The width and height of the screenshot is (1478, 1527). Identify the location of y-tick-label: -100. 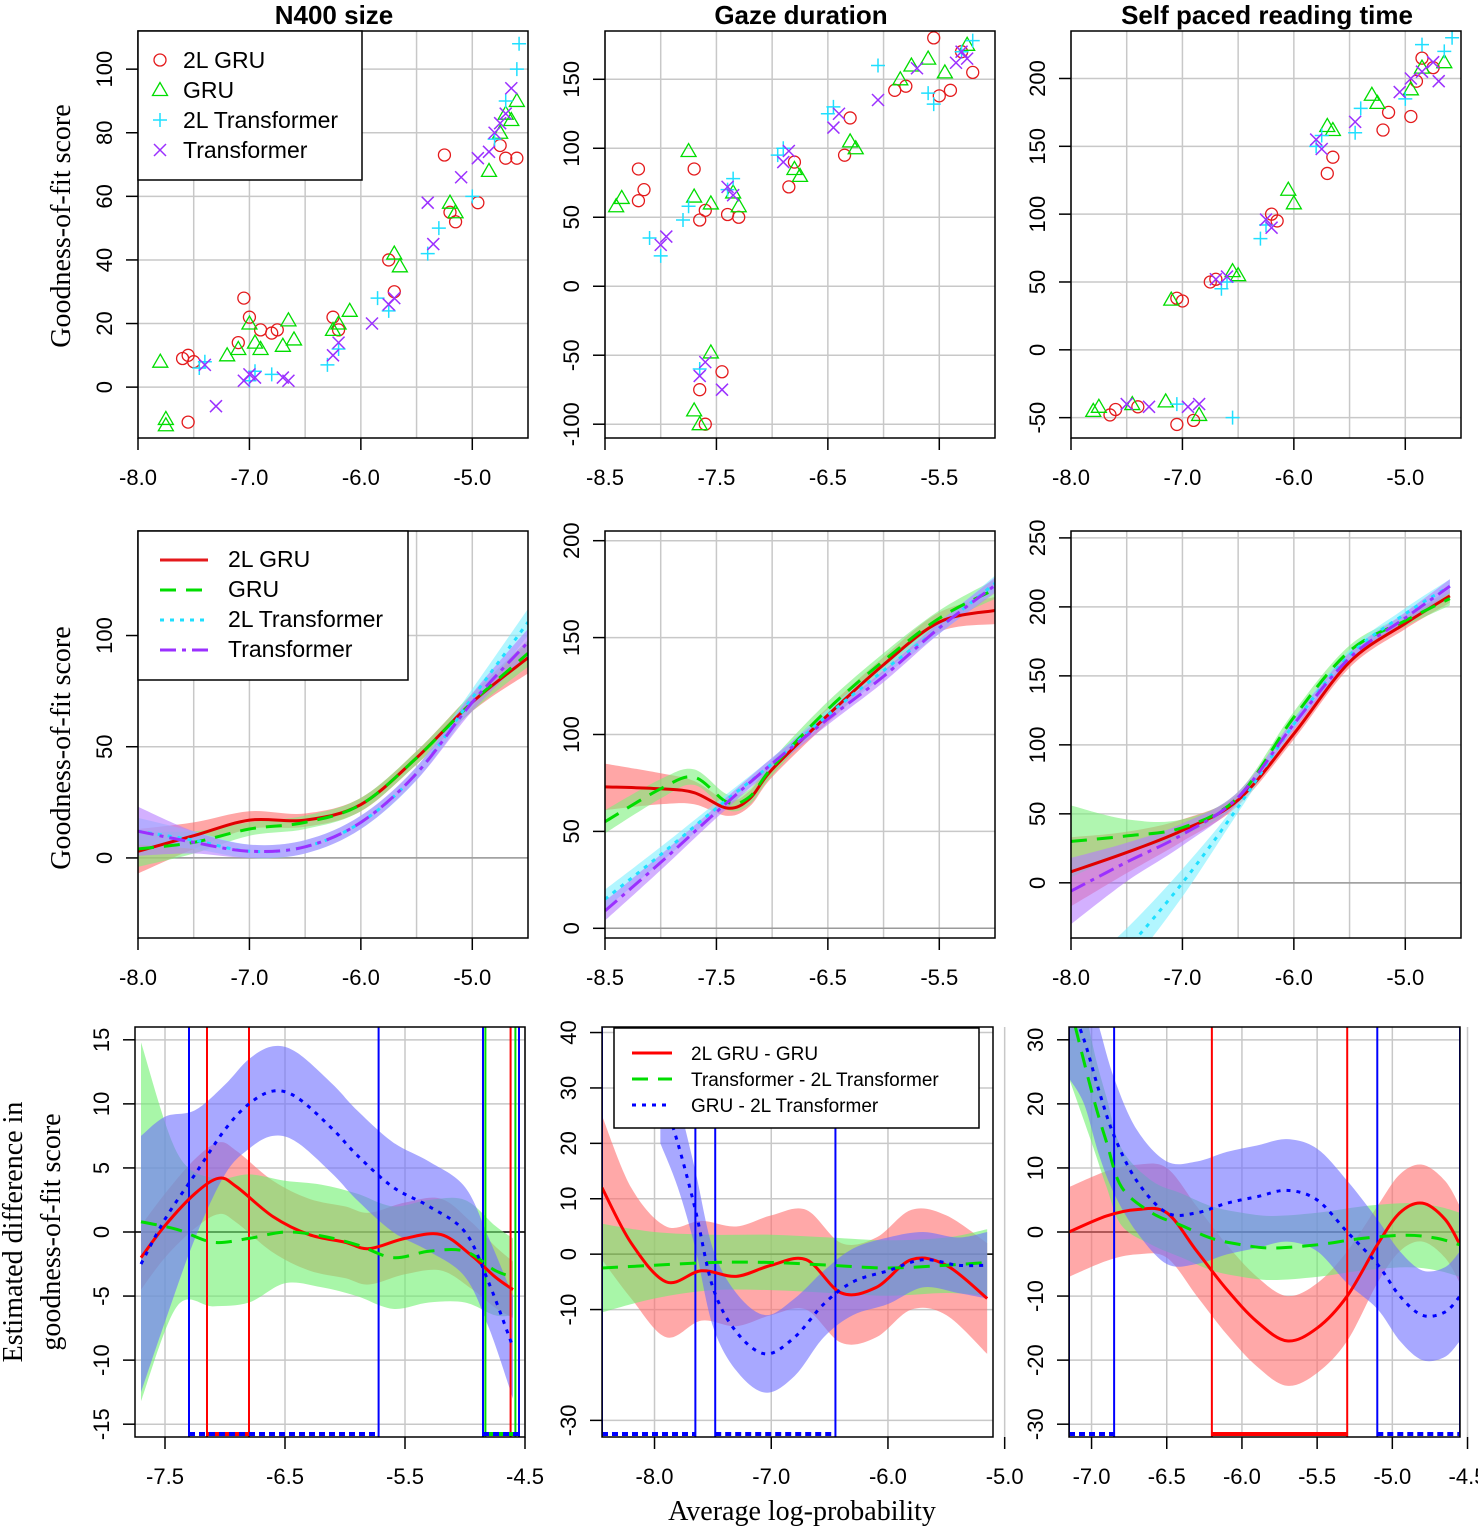
(571, 424).